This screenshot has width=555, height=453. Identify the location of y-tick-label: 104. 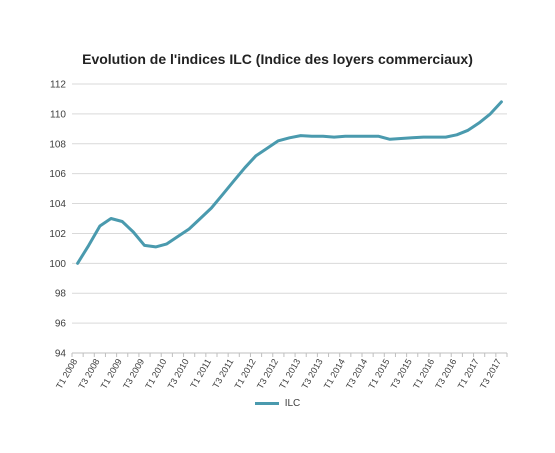
(57, 204).